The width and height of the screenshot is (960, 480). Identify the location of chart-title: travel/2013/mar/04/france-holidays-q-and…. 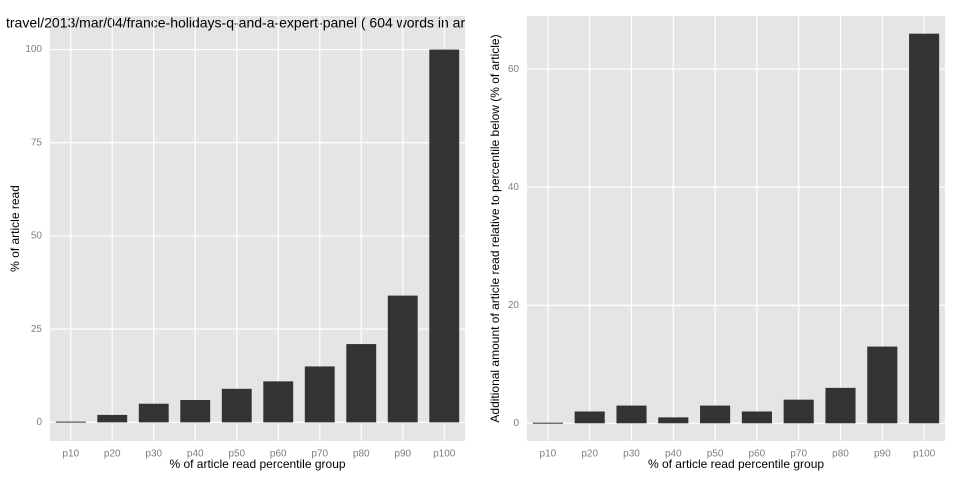
(235, 23).